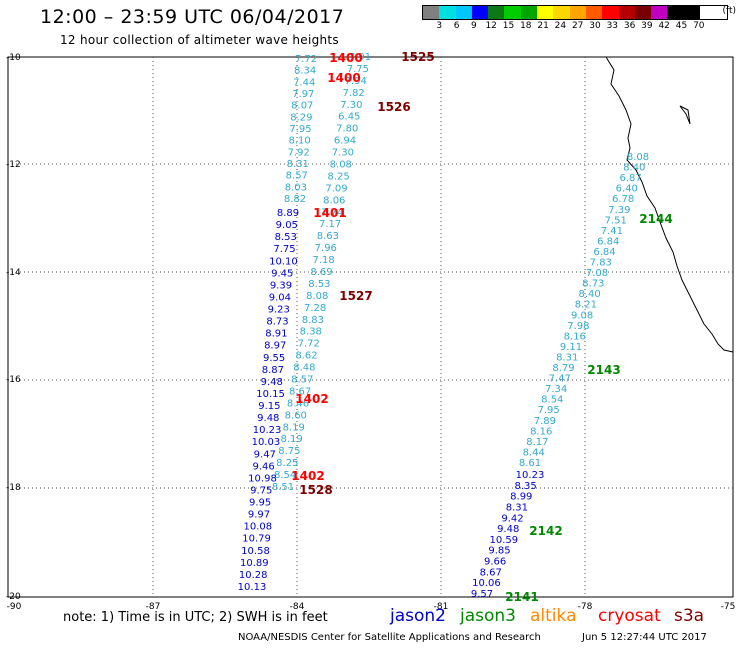 The height and width of the screenshot is (650, 740). I want to click on wave-height-value: 8.63, so click(328, 236).